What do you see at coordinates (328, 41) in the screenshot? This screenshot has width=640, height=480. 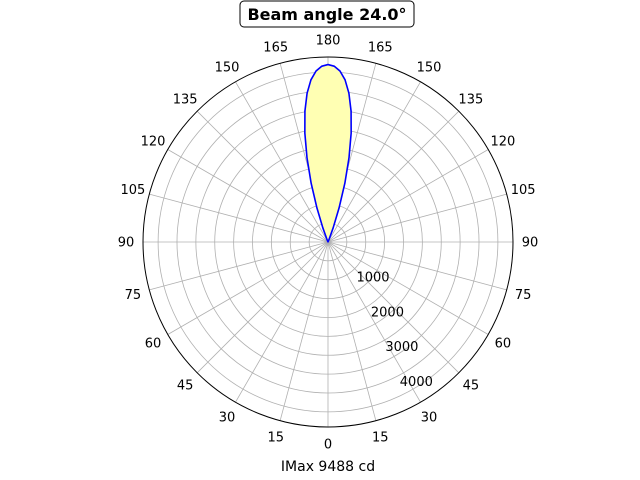 I see `angle-tick-label: 180` at bounding box center [328, 41].